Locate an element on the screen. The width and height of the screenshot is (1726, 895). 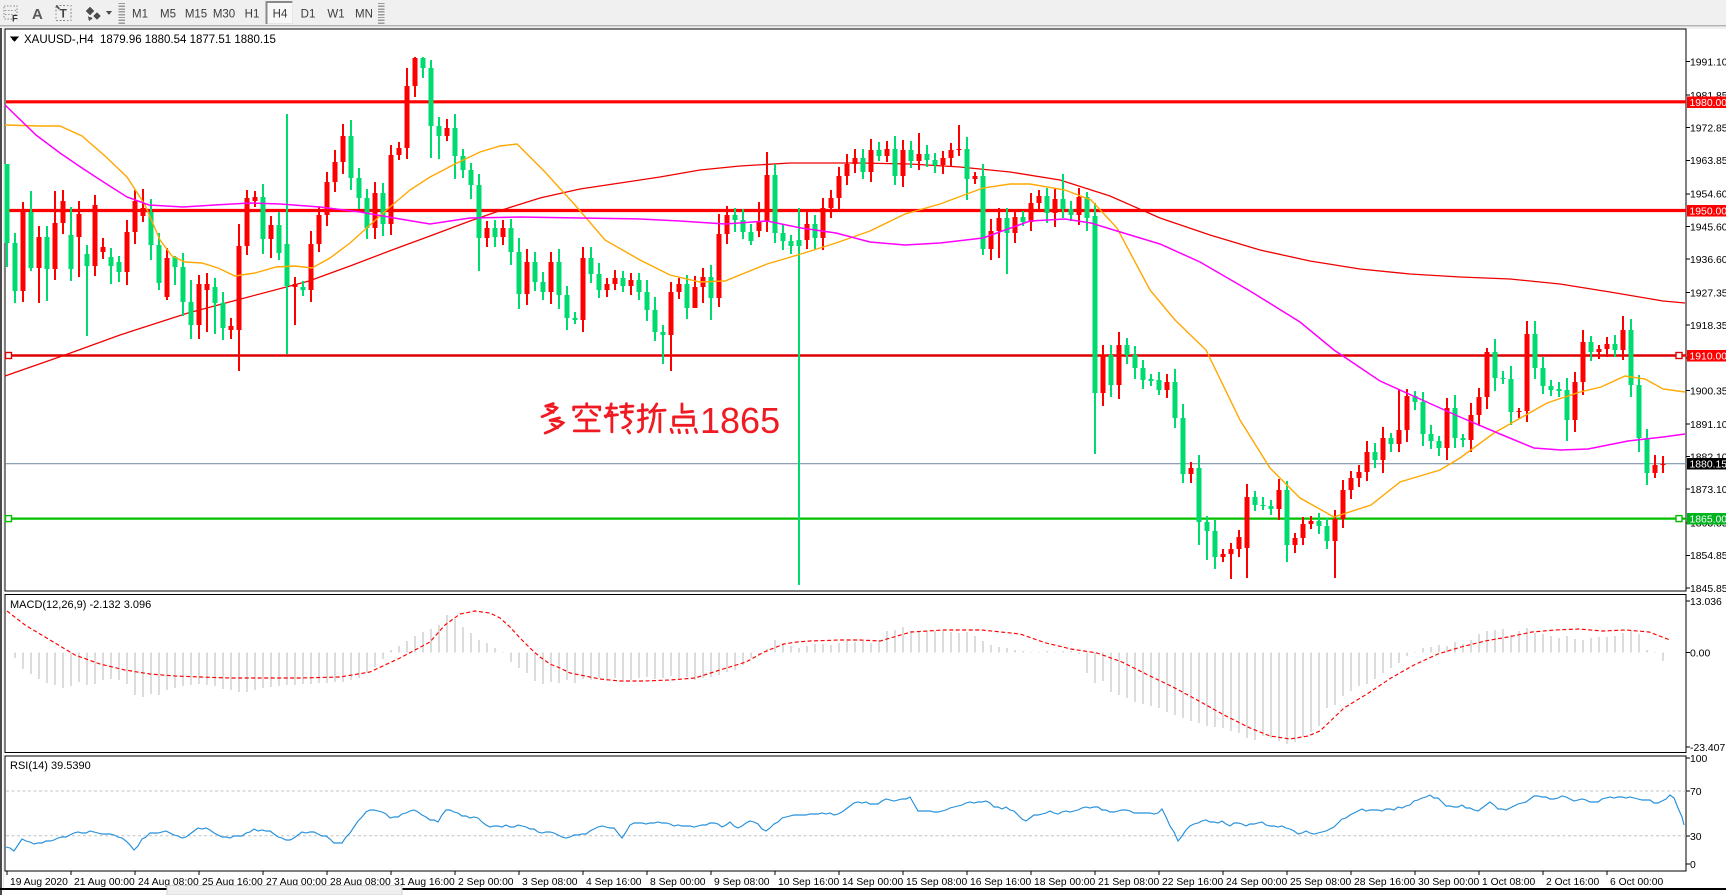
svg-text: 1900.35 is located at coordinates (1708, 391).